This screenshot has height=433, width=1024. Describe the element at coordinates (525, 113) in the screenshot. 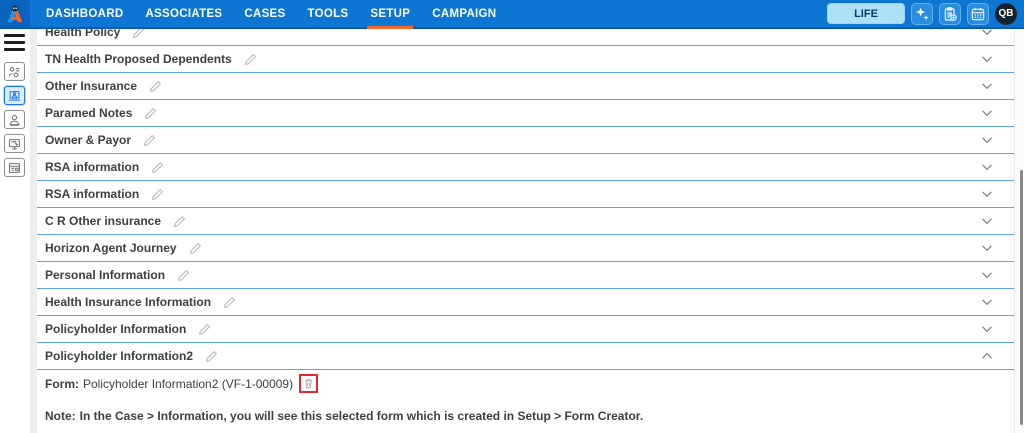

I see `accordion-section-row: Paramed Notes` at that location.